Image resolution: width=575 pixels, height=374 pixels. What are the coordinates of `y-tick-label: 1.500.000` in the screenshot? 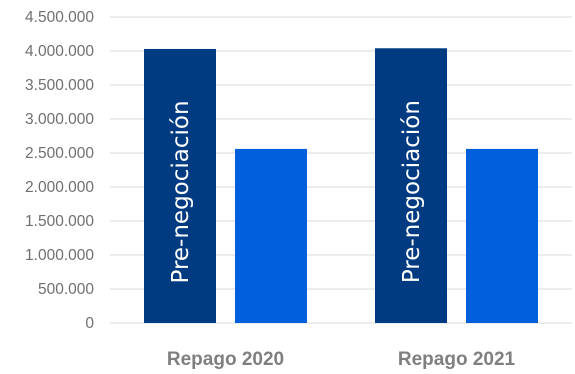 It's located at (59, 221).